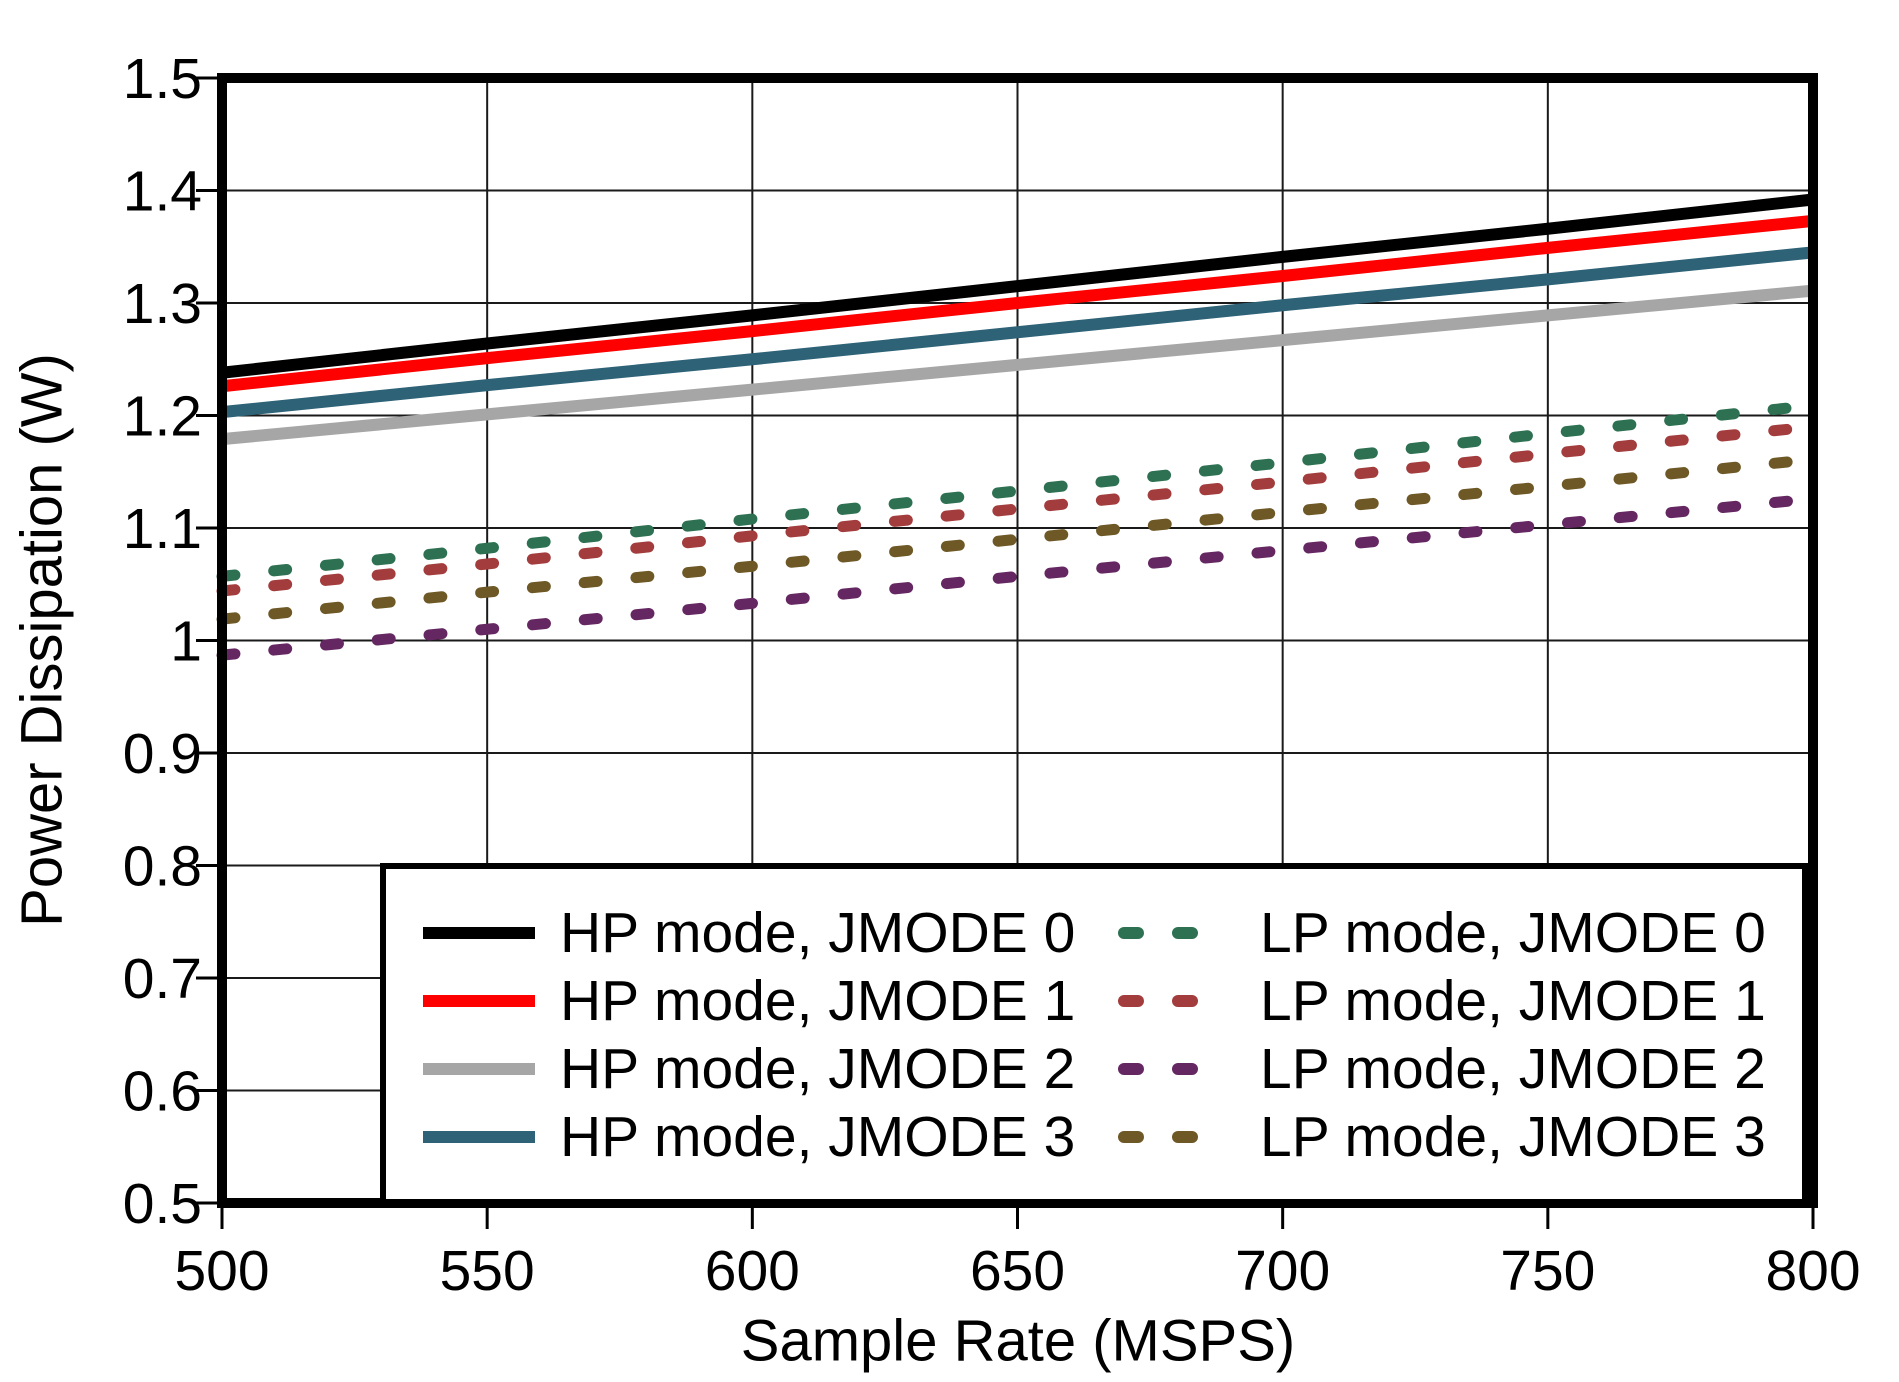 This screenshot has height=1382, width=1899. Describe the element at coordinates (1513, 1137) in the screenshot. I see `legend-label: LP mode, JMODE 3` at that location.